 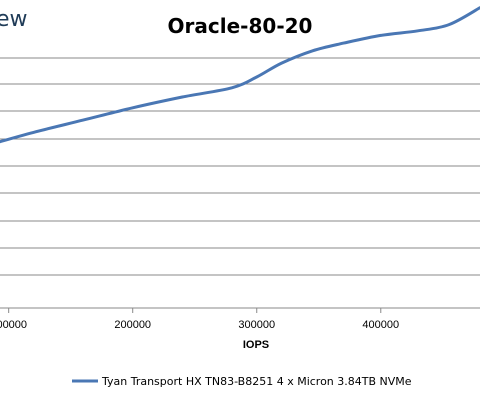 I want to click on x-tick-label-200000: 200000, so click(x=132, y=325).